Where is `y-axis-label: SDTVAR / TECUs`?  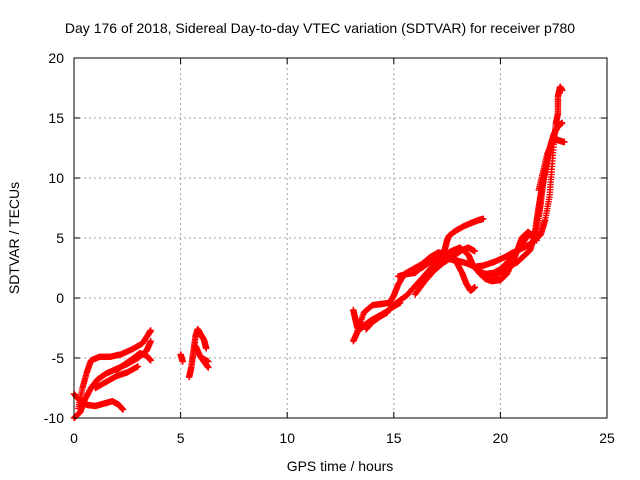
y-axis-label: SDTVAR / TECUs is located at coordinates (14, 238).